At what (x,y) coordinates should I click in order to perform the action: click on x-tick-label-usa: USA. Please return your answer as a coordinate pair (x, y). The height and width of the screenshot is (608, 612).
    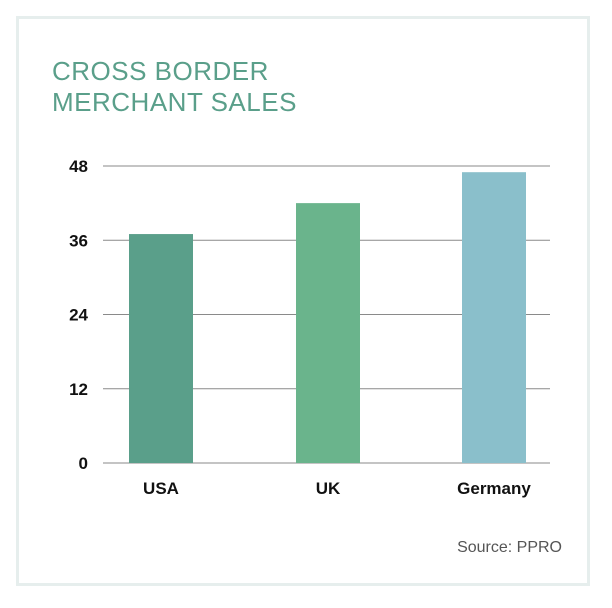
    Looking at the image, I should click on (161, 488).